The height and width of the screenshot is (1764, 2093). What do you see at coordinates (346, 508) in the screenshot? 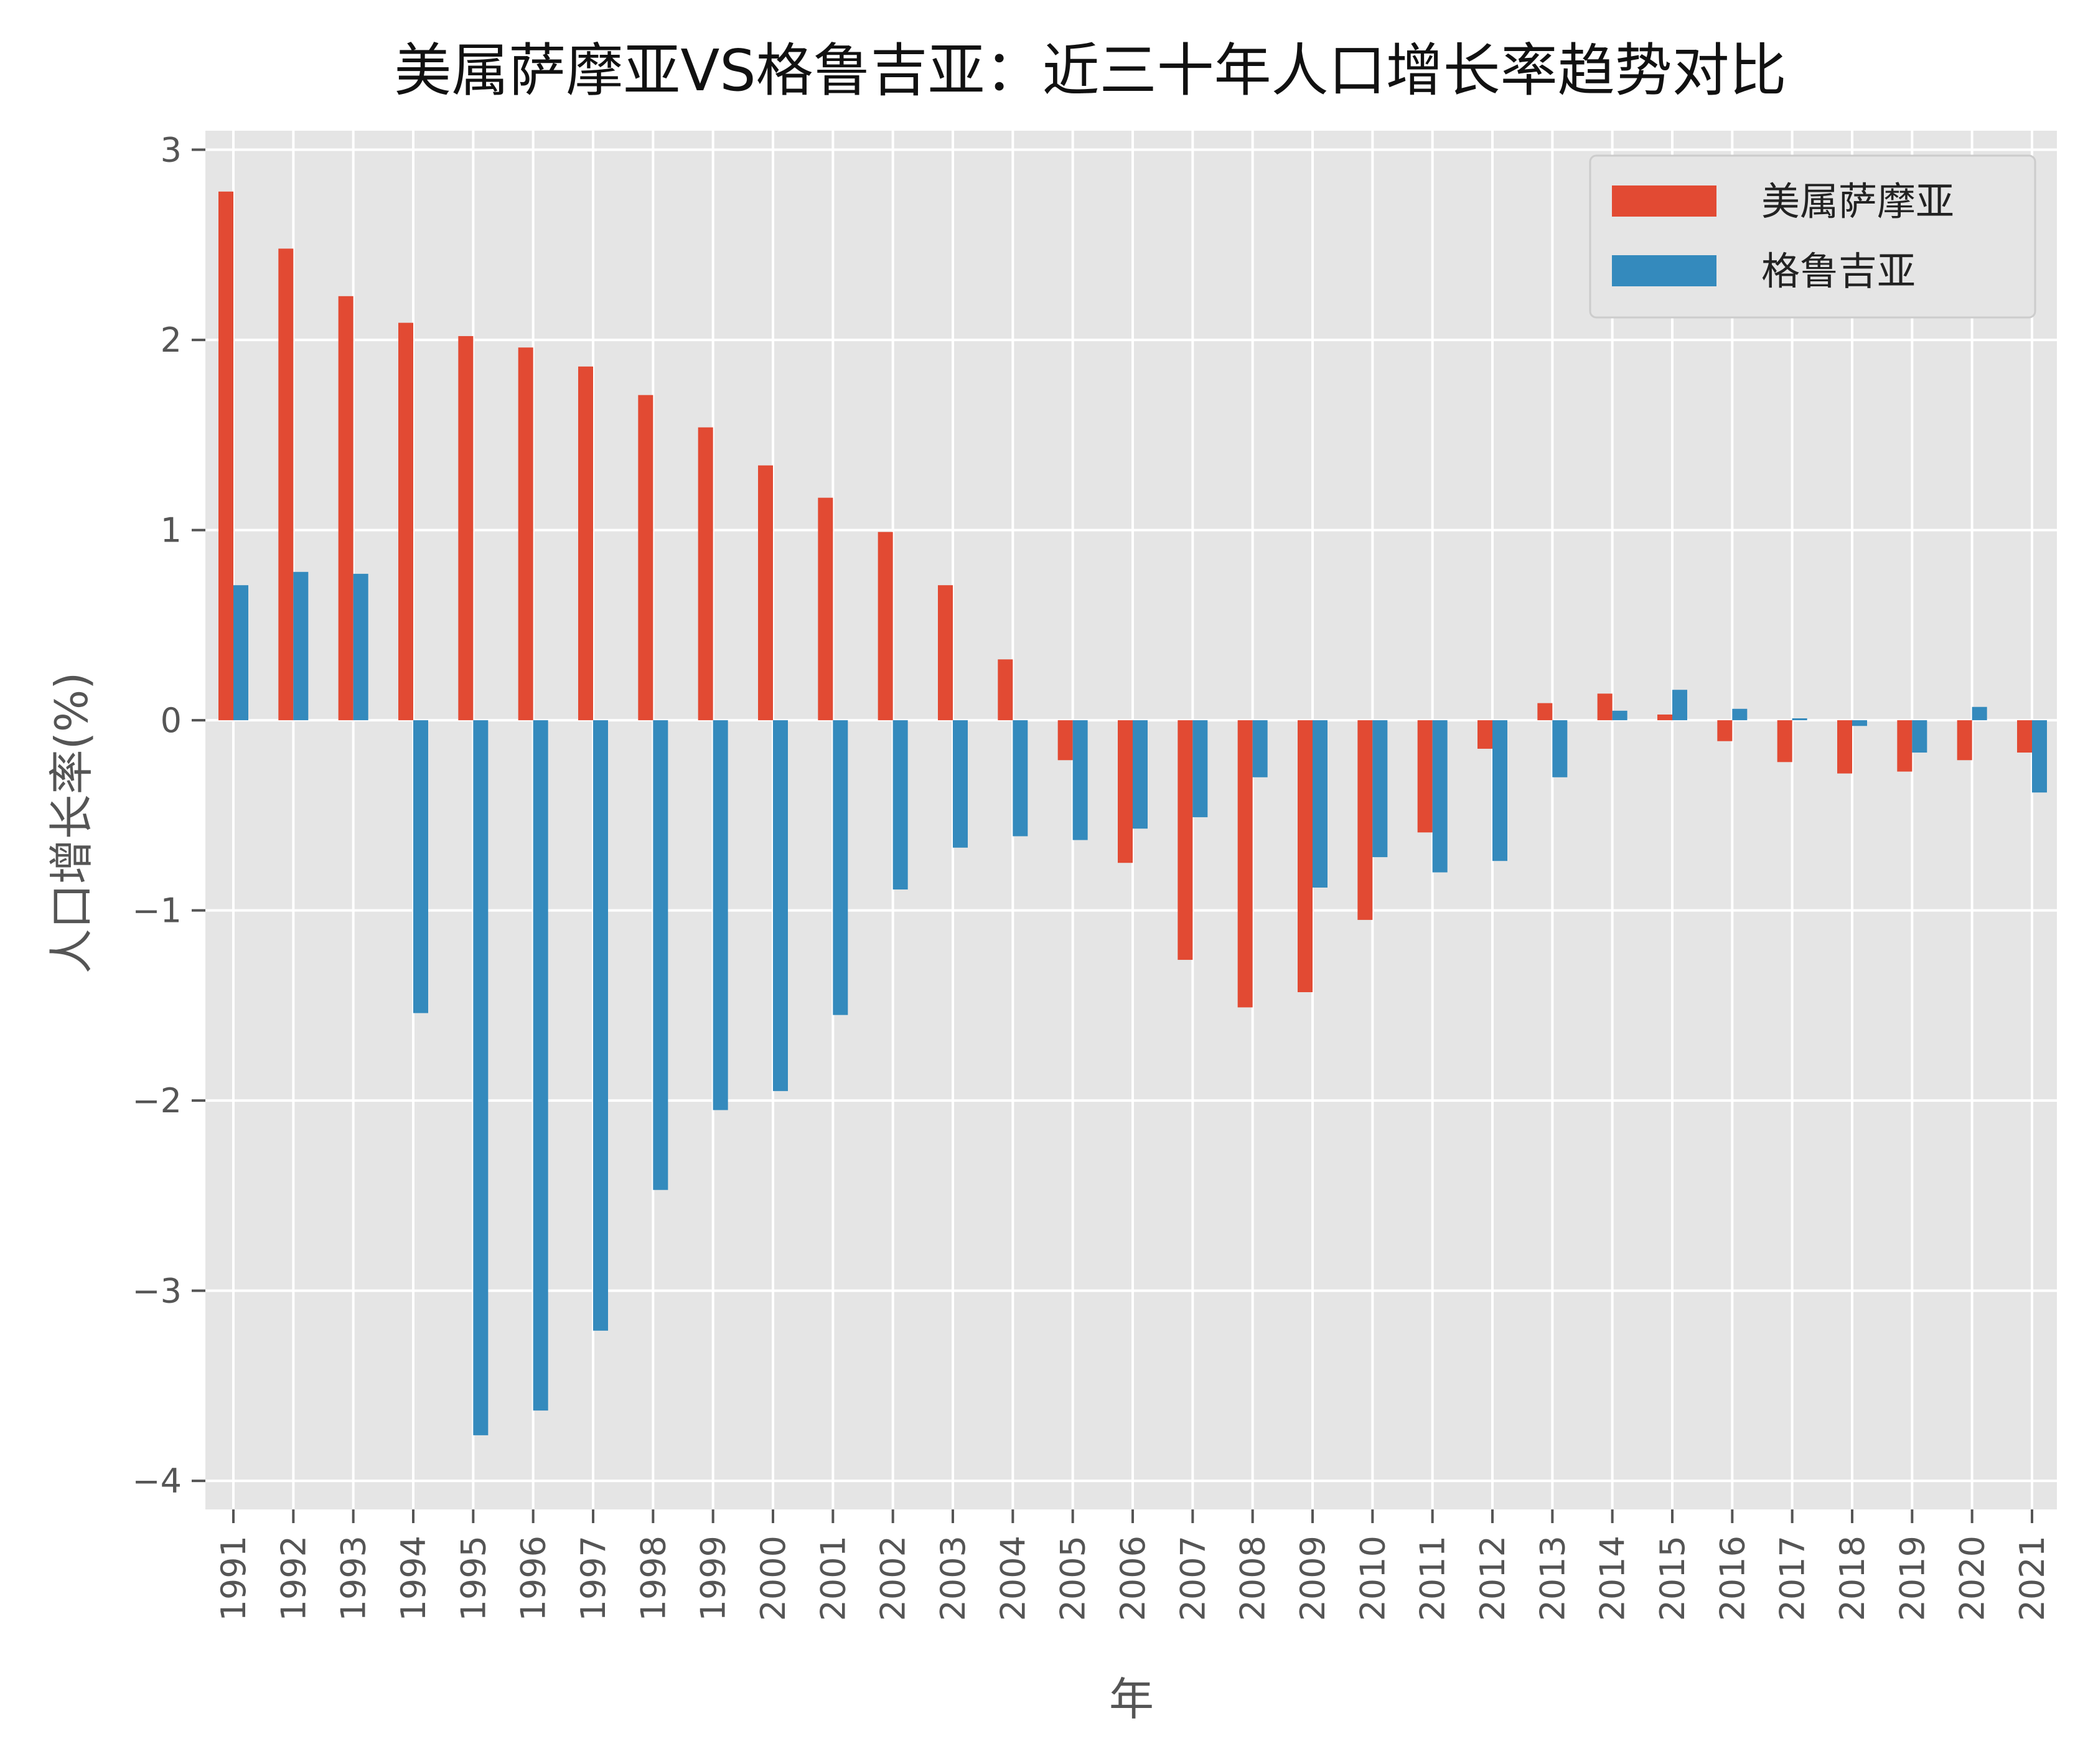
I see `bar-american-samoa-1993` at bounding box center [346, 508].